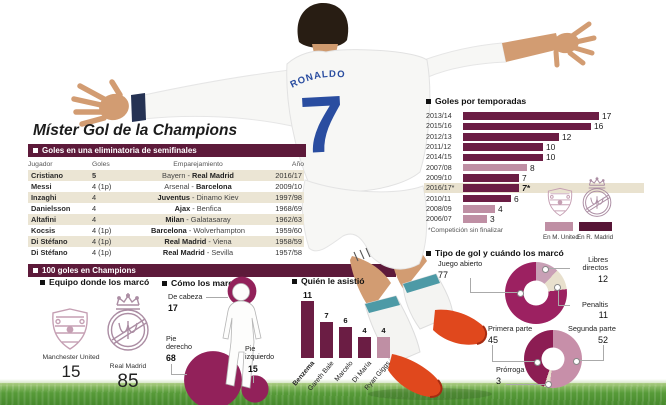 The image size is (666, 405). What do you see at coordinates (535, 178) in the screenshot?
I see `season-row: 2009/10 7` at bounding box center [535, 178].